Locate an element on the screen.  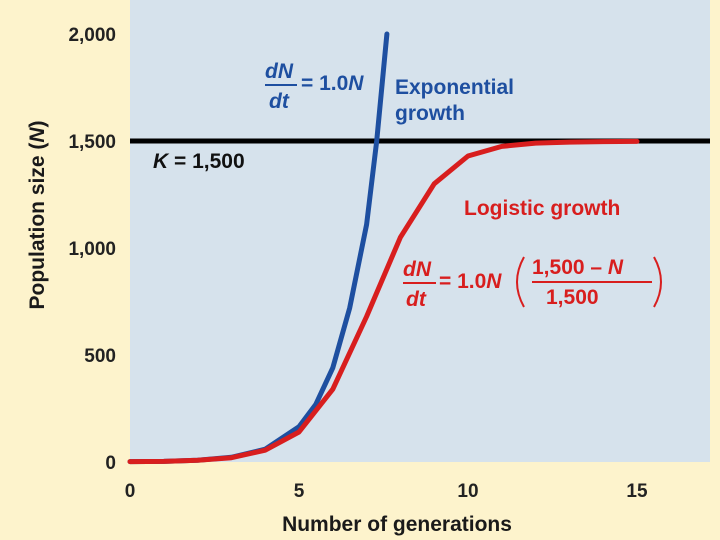
x-axis-title: Number of generations is located at coordinates (397, 524).